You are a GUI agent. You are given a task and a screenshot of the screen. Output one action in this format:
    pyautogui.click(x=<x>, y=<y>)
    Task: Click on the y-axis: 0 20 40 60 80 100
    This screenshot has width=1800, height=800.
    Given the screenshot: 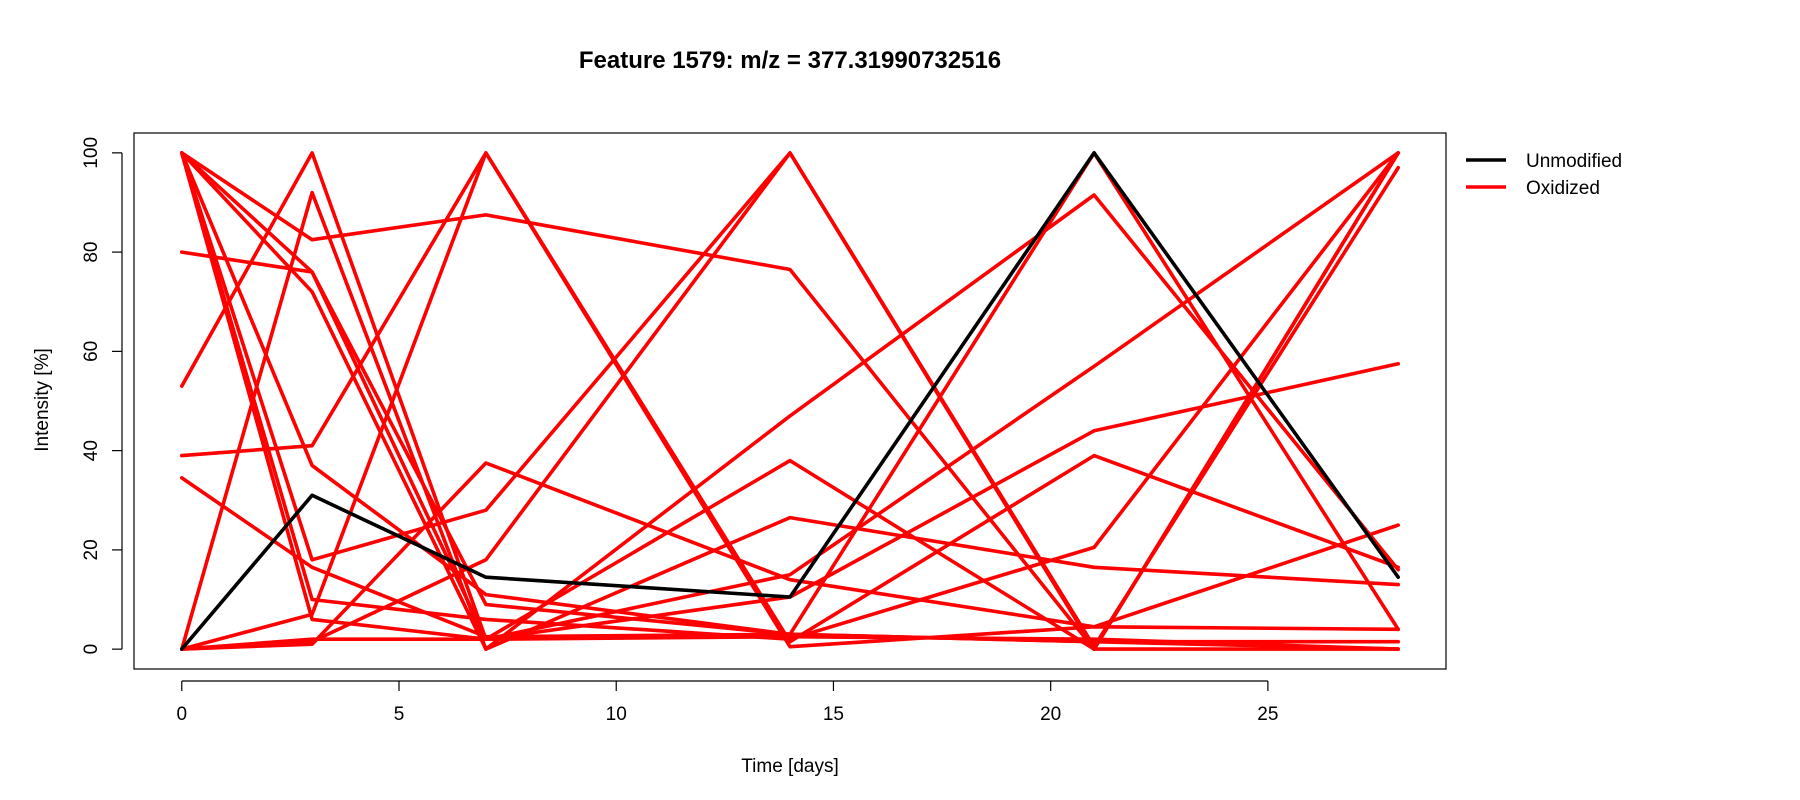 What is the action you would take?
    pyautogui.click(x=102, y=396)
    